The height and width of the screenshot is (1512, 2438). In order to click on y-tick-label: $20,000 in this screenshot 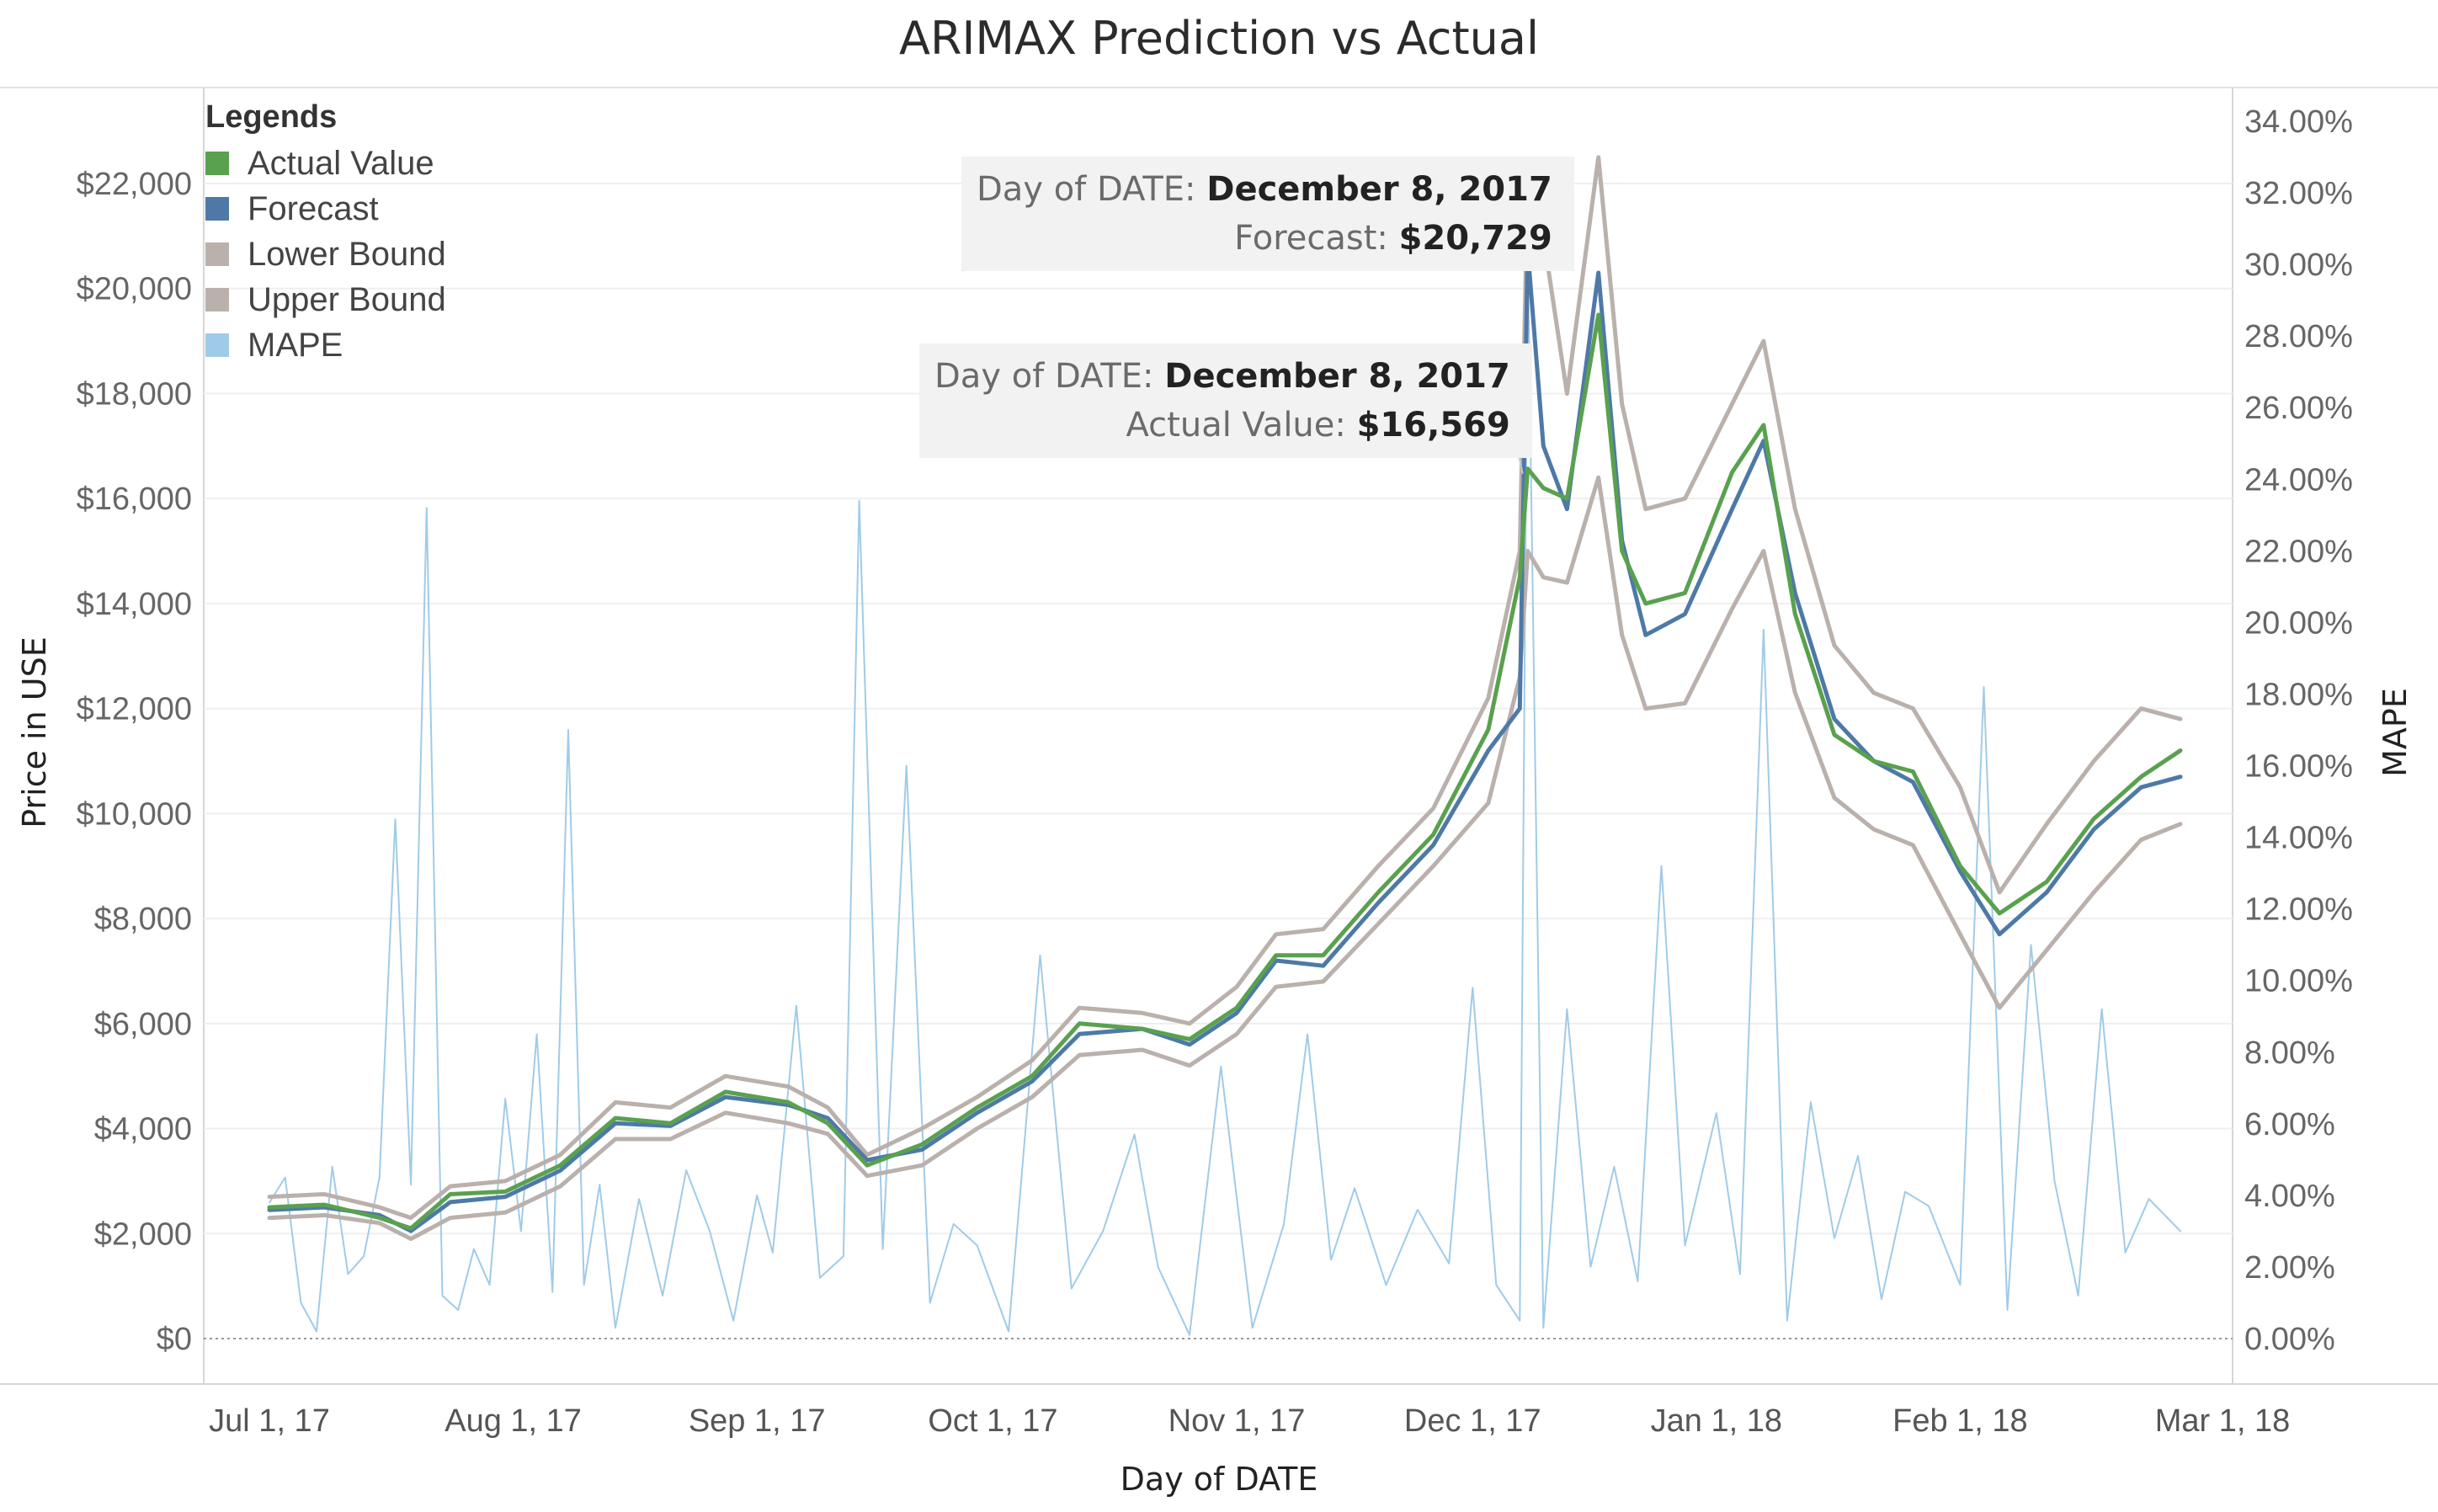, I will do `click(134, 290)`.